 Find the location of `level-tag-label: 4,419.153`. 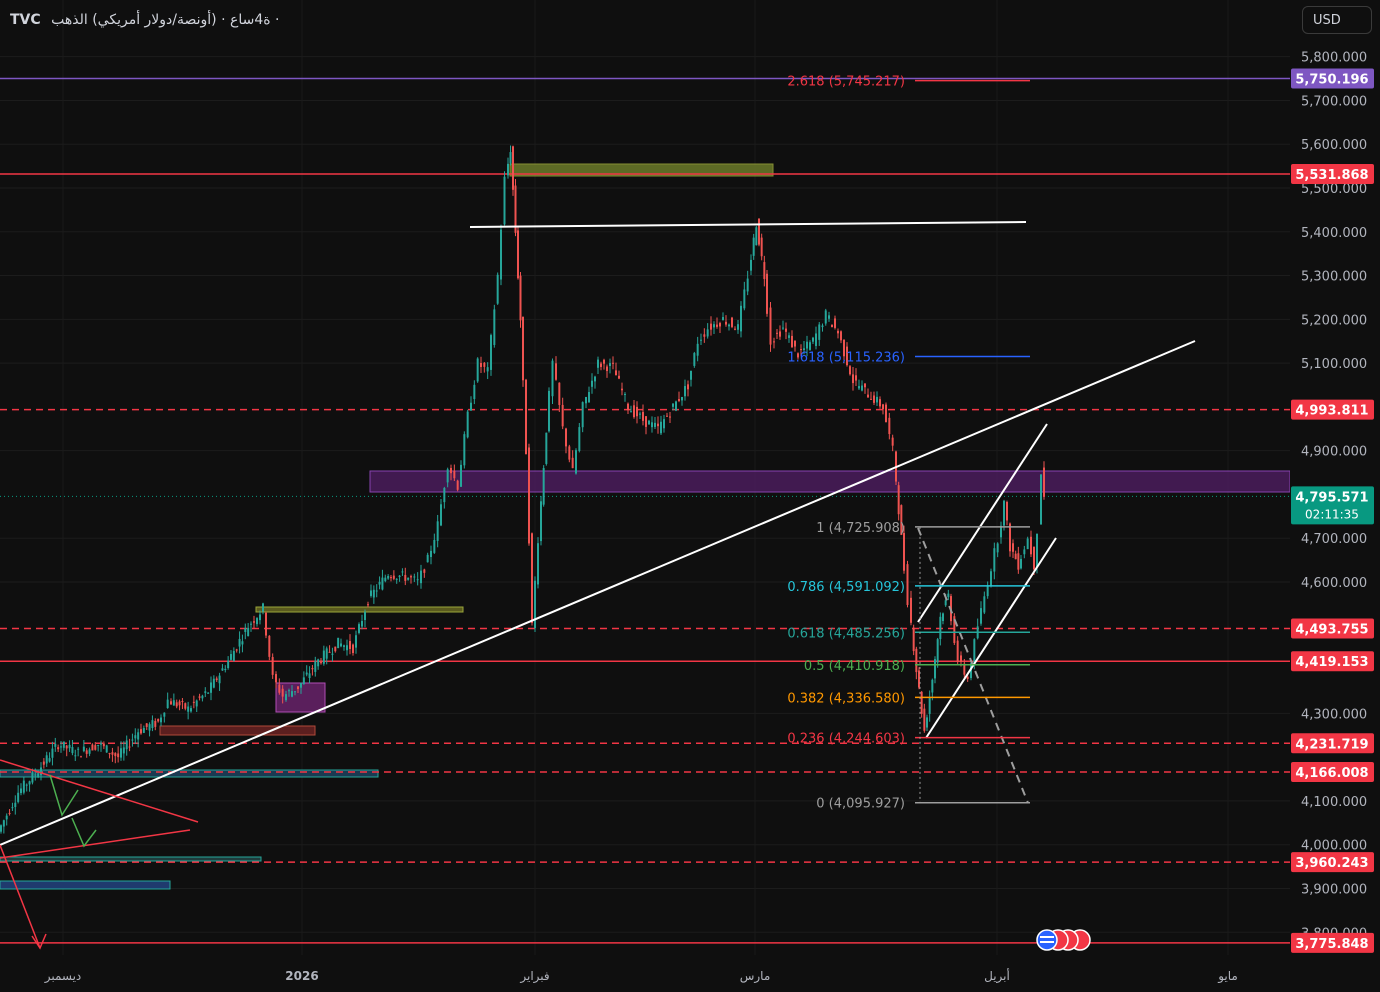

level-tag-label: 4,419.153 is located at coordinates (1331, 662).